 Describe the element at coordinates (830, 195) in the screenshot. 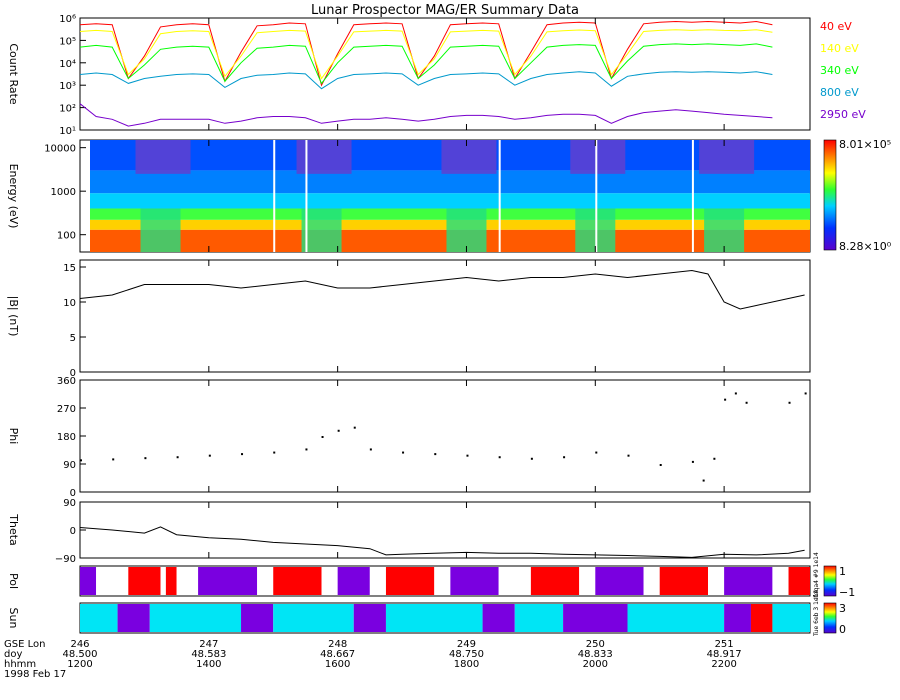

I see `energy-colorbar` at that location.